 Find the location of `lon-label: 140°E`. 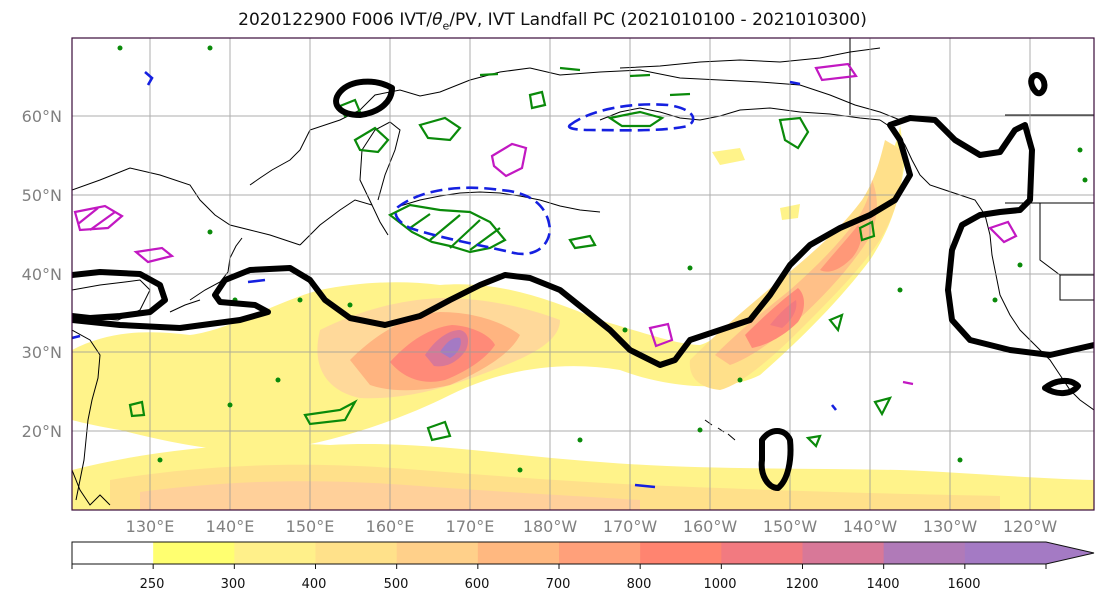

lon-label: 140°E is located at coordinates (230, 526).